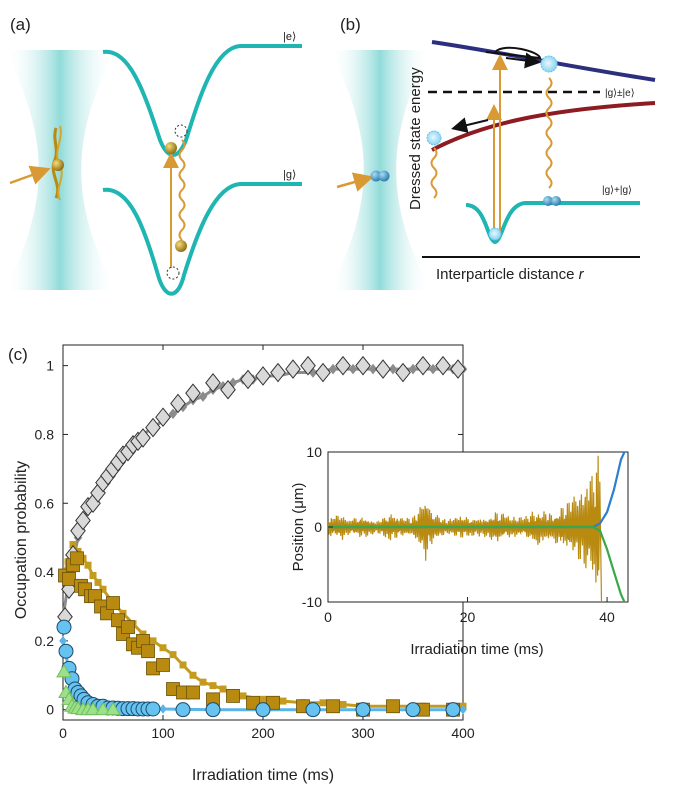 The image size is (673, 791). Describe the element at coordinates (45, 434) in the screenshot. I see `y-tick-label: 0.8` at that location.